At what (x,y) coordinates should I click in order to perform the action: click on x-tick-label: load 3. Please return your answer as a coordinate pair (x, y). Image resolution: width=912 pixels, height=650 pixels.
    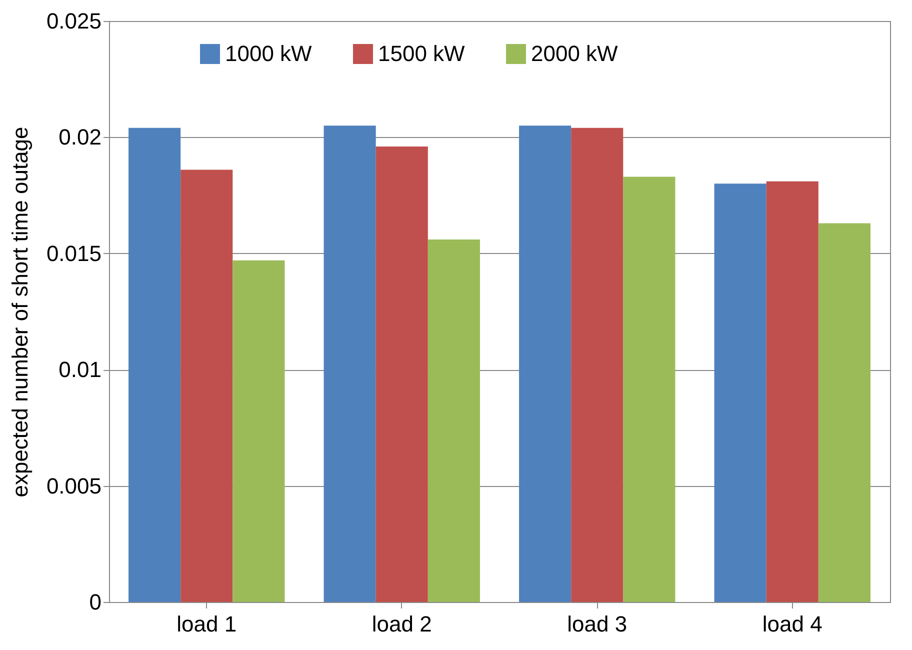
    Looking at the image, I should click on (597, 624).